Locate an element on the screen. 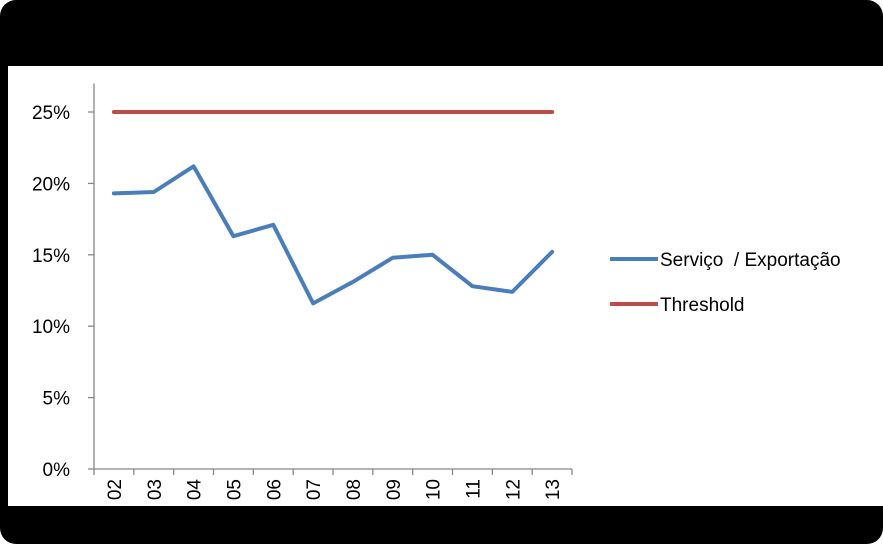 The width and height of the screenshot is (883, 544). y-tick-label: 25% is located at coordinates (51, 113).